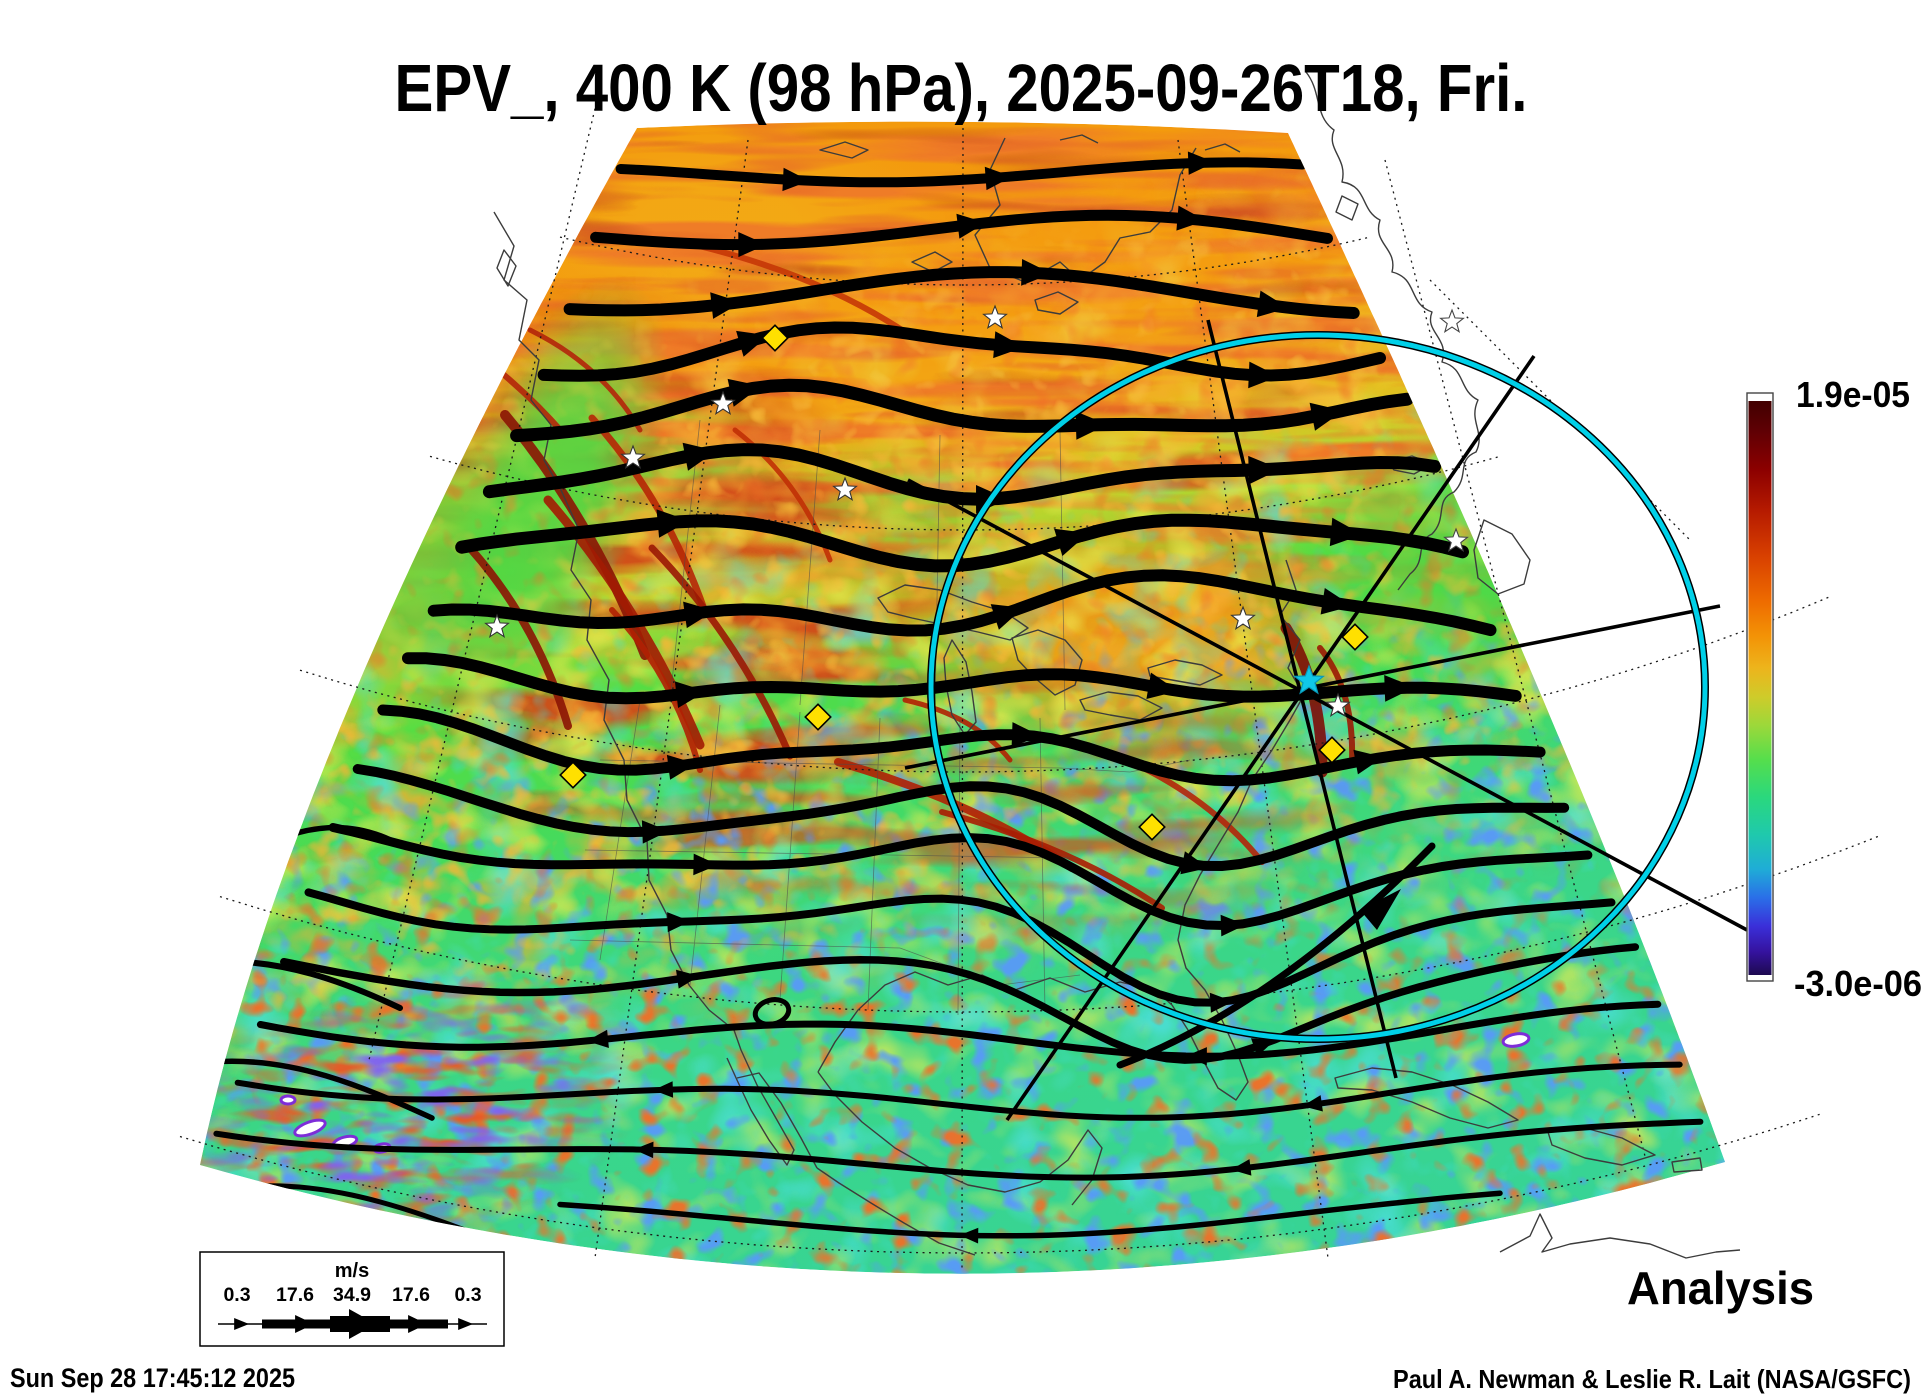  Describe the element at coordinates (1858, 983) in the screenshot. I see `svg-text: -3.0e-06` at that location.